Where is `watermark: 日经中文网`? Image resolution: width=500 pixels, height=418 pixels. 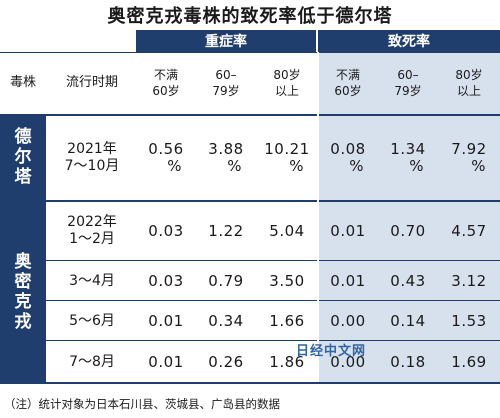
watermark: 日经中文网 is located at coordinates (331, 351).